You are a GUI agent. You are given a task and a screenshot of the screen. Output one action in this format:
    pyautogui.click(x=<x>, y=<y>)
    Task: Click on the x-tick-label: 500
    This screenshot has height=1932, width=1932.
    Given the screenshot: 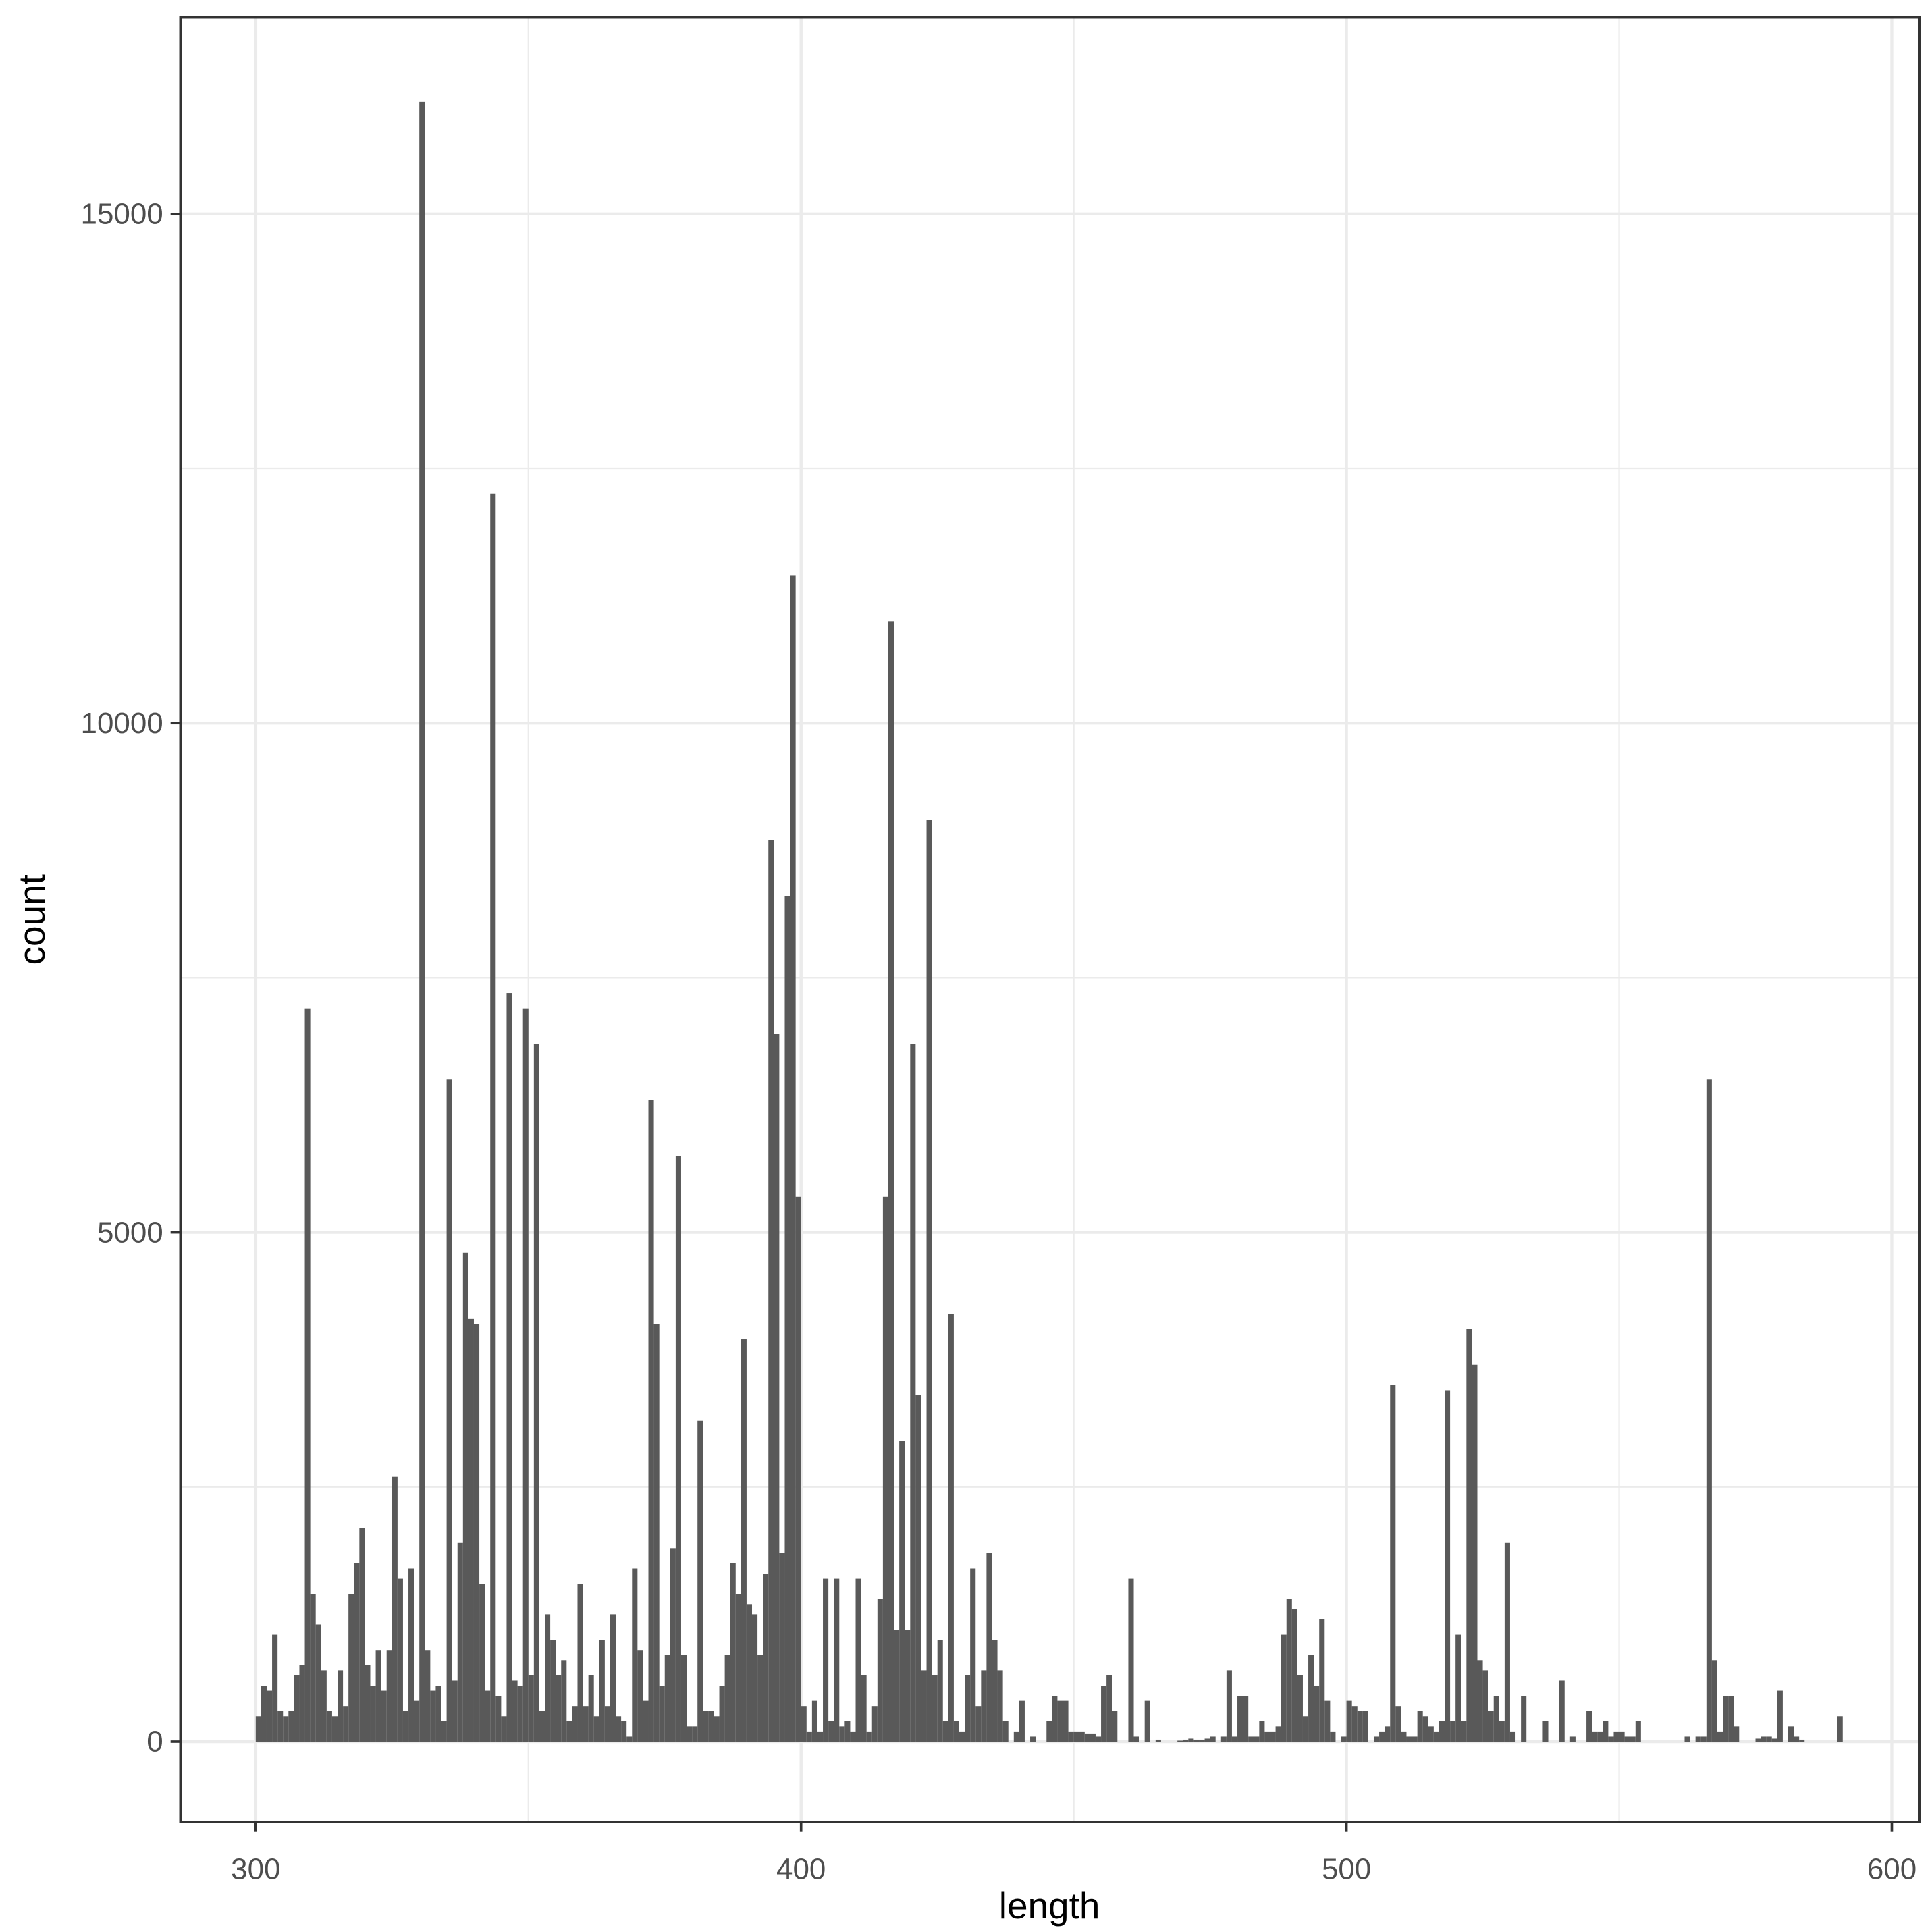 What is the action you would take?
    pyautogui.click(x=1346, y=1868)
    